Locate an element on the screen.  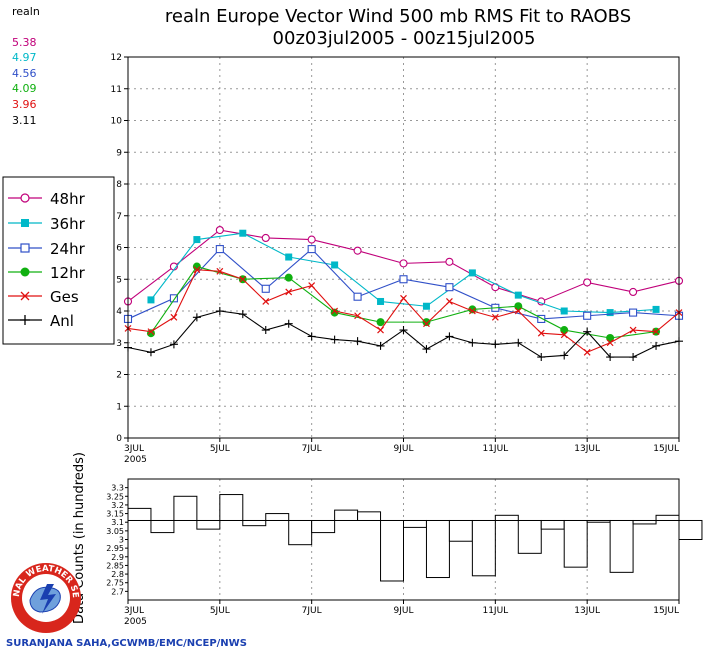
legend-item-36hr: 36hr is located at coordinates (47, 224).